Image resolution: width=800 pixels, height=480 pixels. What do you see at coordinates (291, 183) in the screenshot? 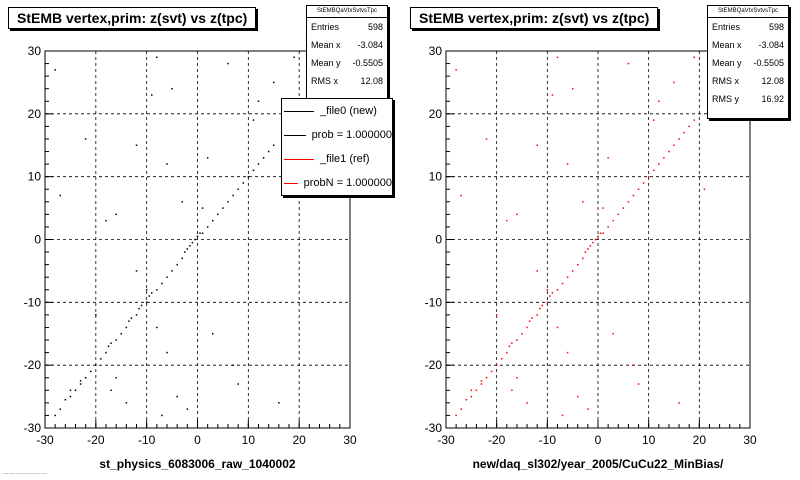
I see `legend-swatch` at bounding box center [291, 183].